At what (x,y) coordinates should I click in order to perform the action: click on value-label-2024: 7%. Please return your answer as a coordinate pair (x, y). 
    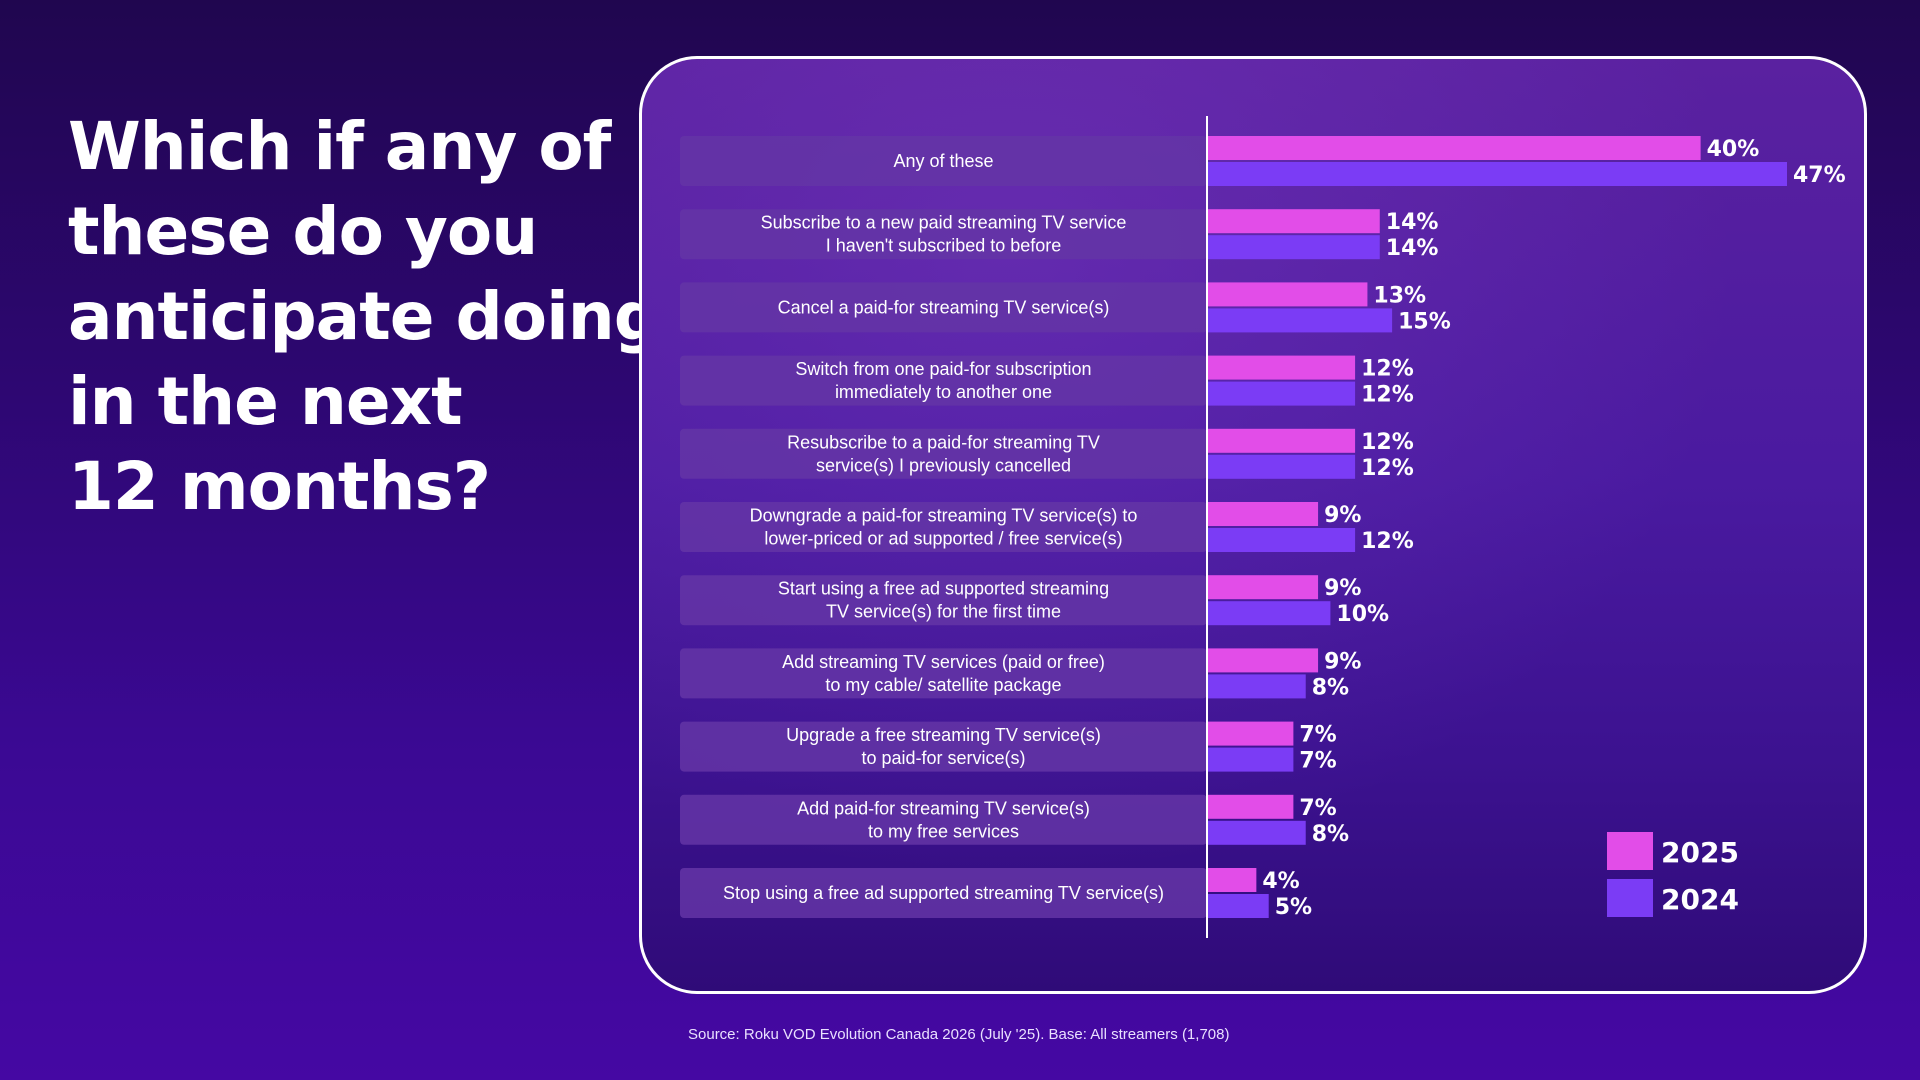
    Looking at the image, I should click on (1317, 761).